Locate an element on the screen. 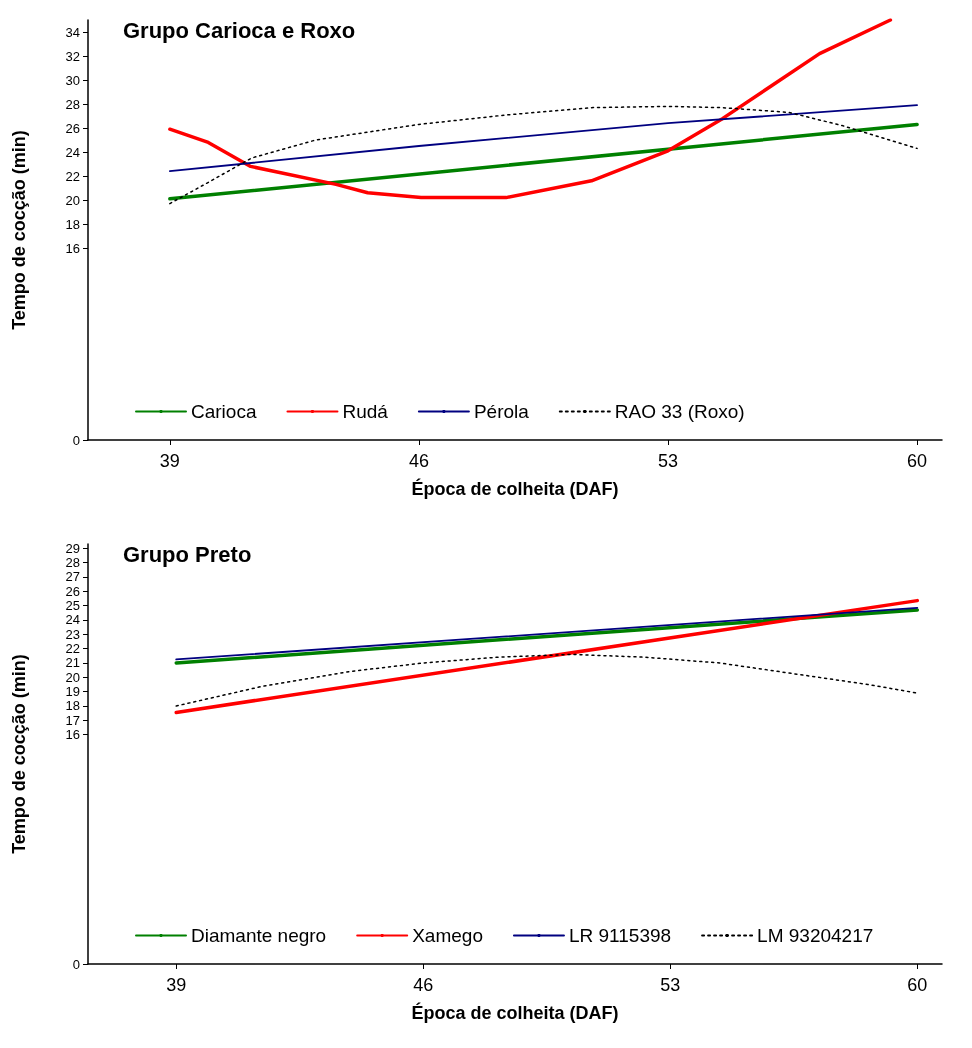 Image resolution: width=972 pixels, height=1048 pixels. chart-title: Grupo Carioca e Roxo is located at coordinates (239, 30).